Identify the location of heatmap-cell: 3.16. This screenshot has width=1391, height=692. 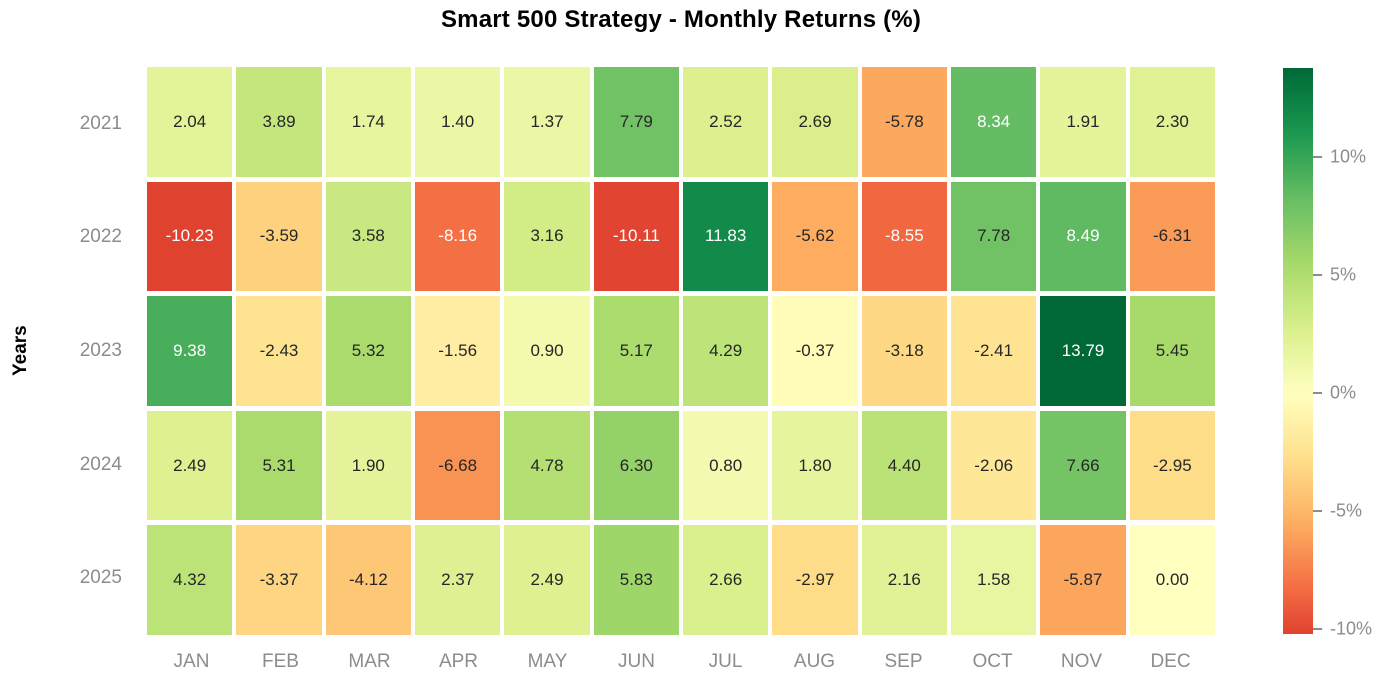
(547, 236).